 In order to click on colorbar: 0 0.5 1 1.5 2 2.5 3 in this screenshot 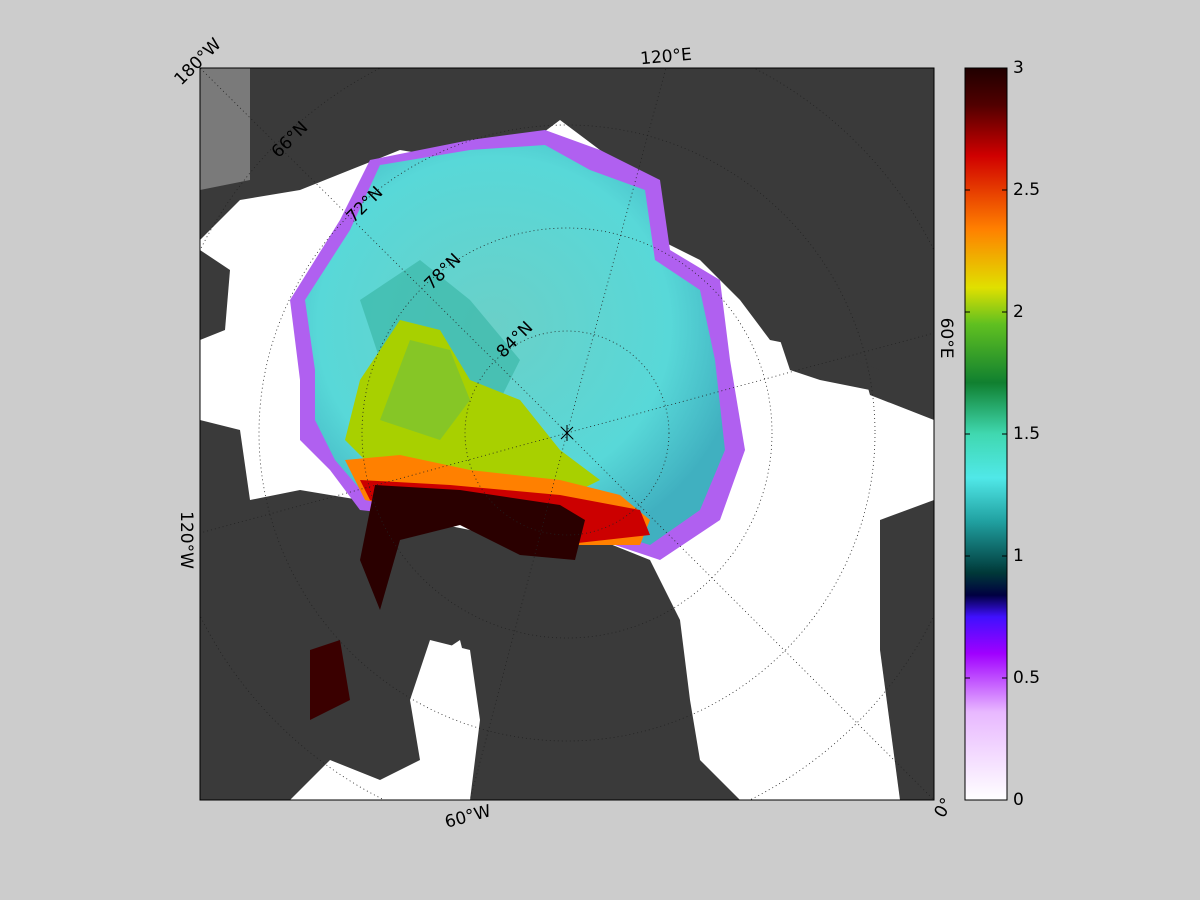, I will do `click(1002, 434)`.